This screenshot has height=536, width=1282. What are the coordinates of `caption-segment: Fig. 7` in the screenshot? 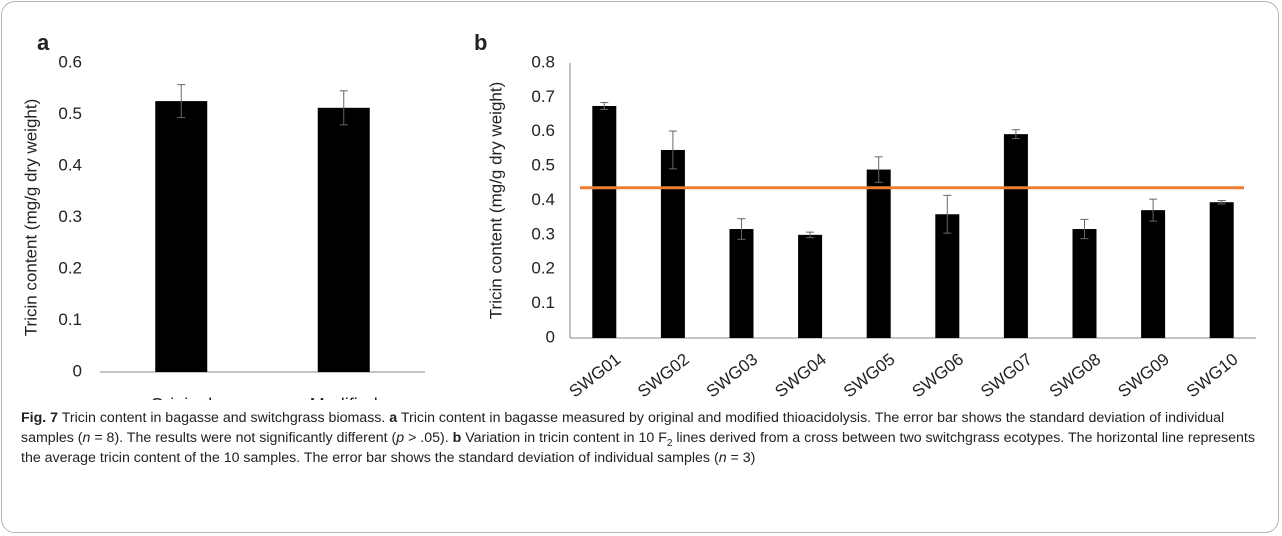 It's located at (40, 418).